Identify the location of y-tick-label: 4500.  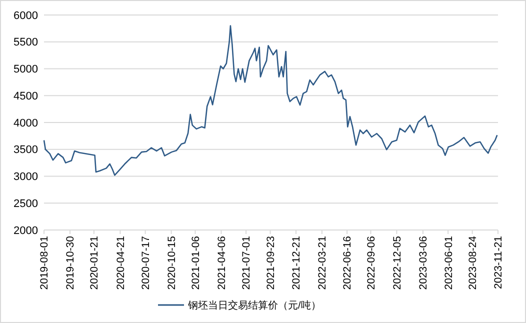
(26, 96).